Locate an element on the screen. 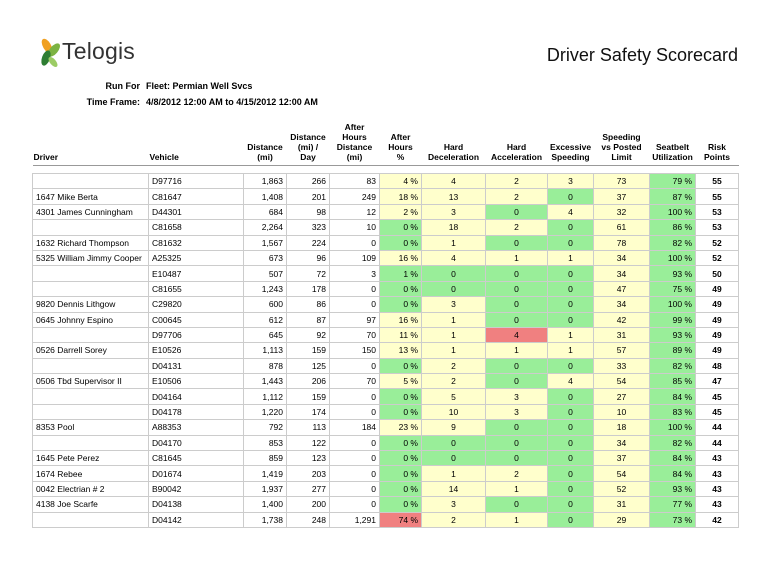 The image size is (783, 579). table-cell: C81655 is located at coordinates (196, 289).